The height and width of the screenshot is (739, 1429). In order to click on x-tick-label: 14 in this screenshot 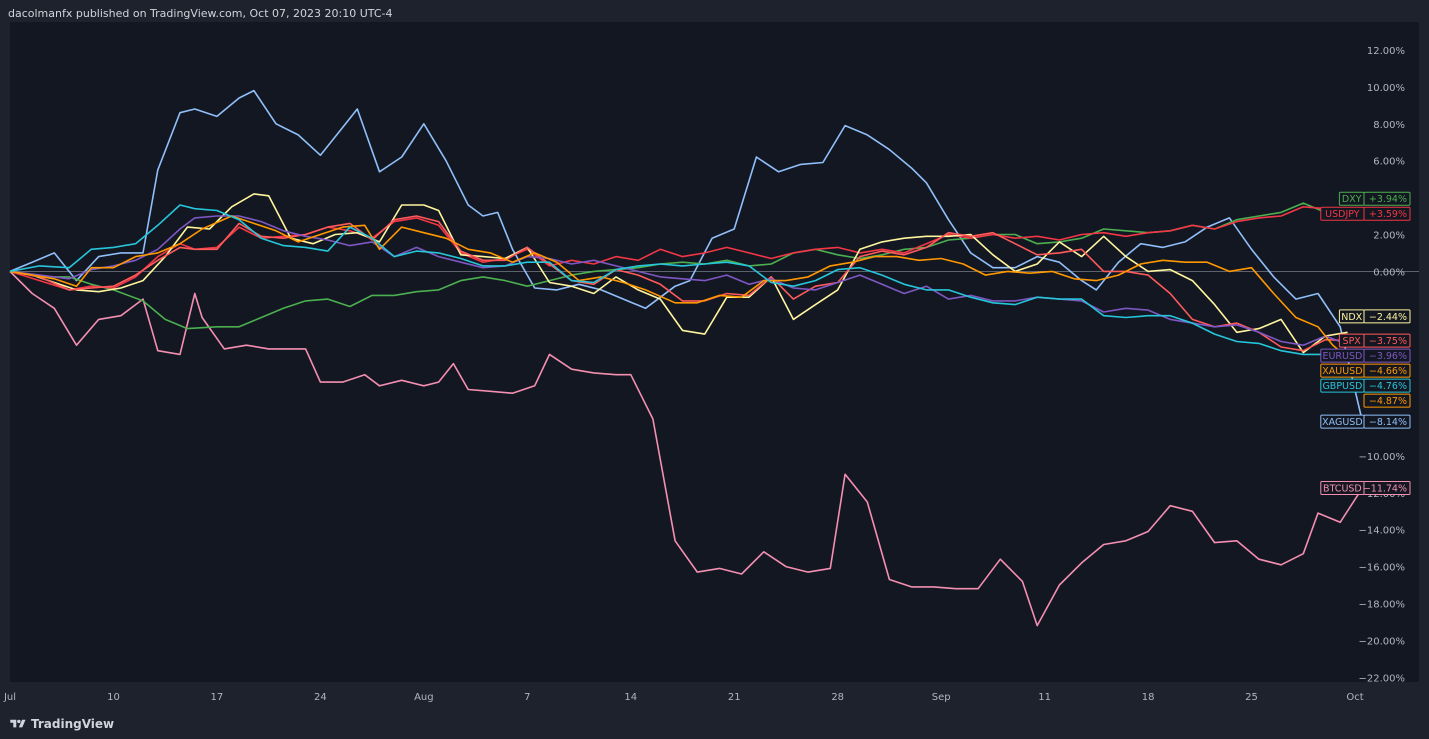, I will do `click(630, 697)`.